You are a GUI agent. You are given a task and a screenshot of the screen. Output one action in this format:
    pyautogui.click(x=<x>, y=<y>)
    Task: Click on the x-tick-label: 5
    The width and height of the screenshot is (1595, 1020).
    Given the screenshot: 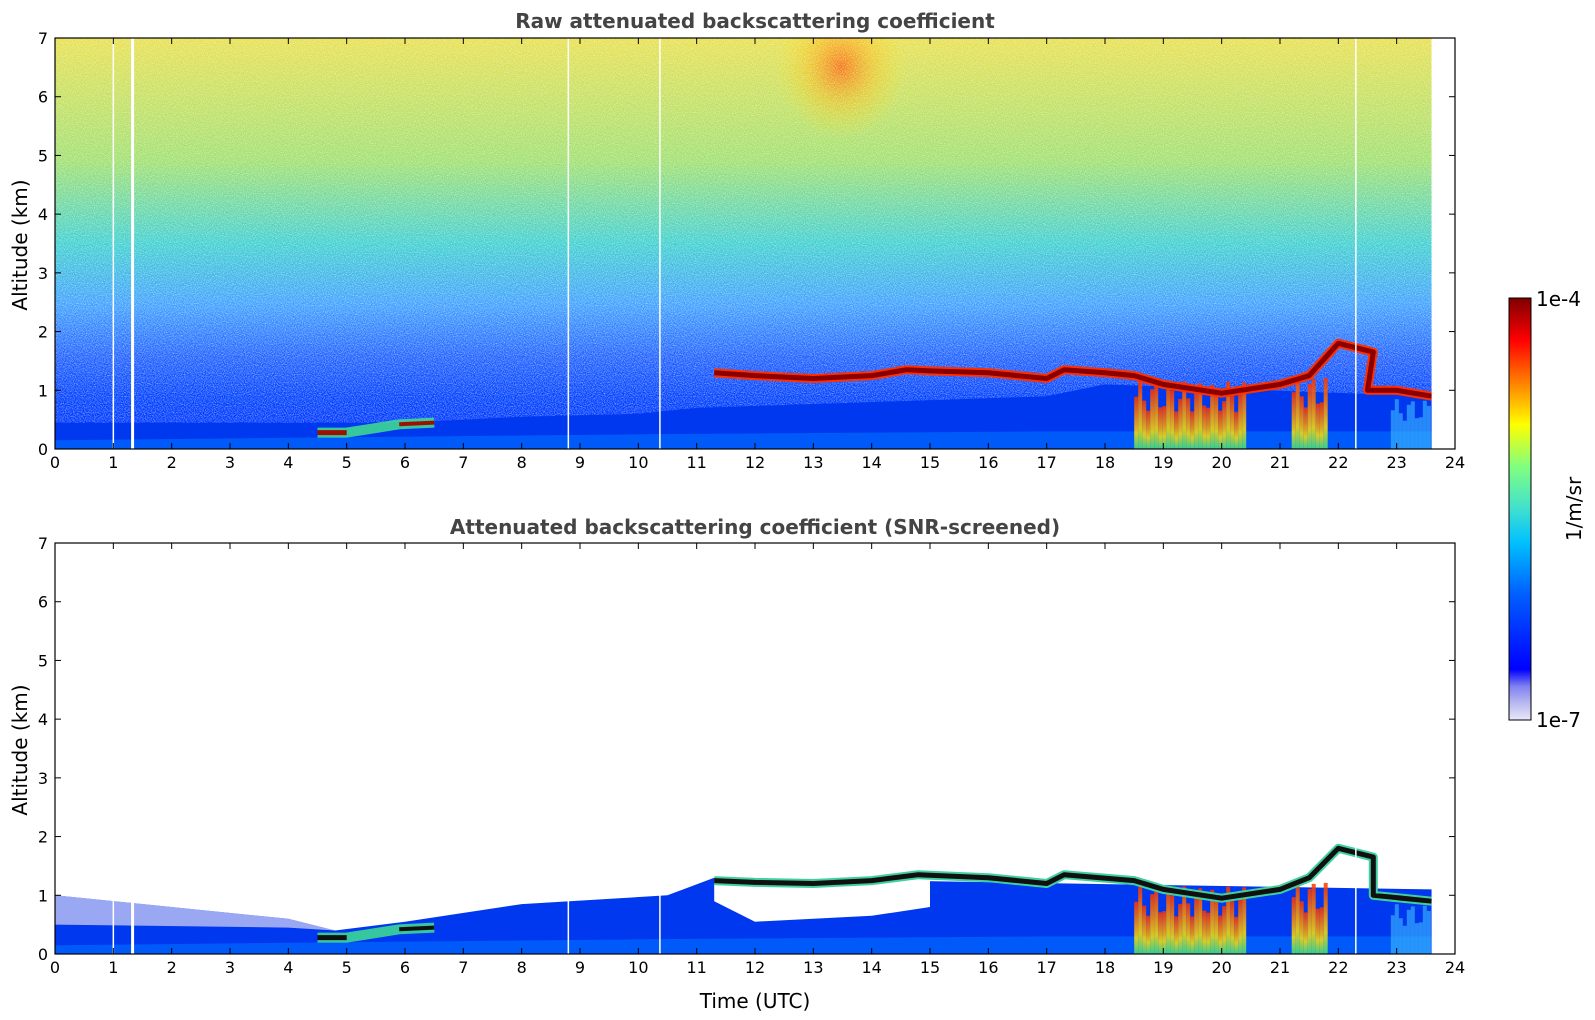 What is the action you would take?
    pyautogui.click(x=347, y=462)
    